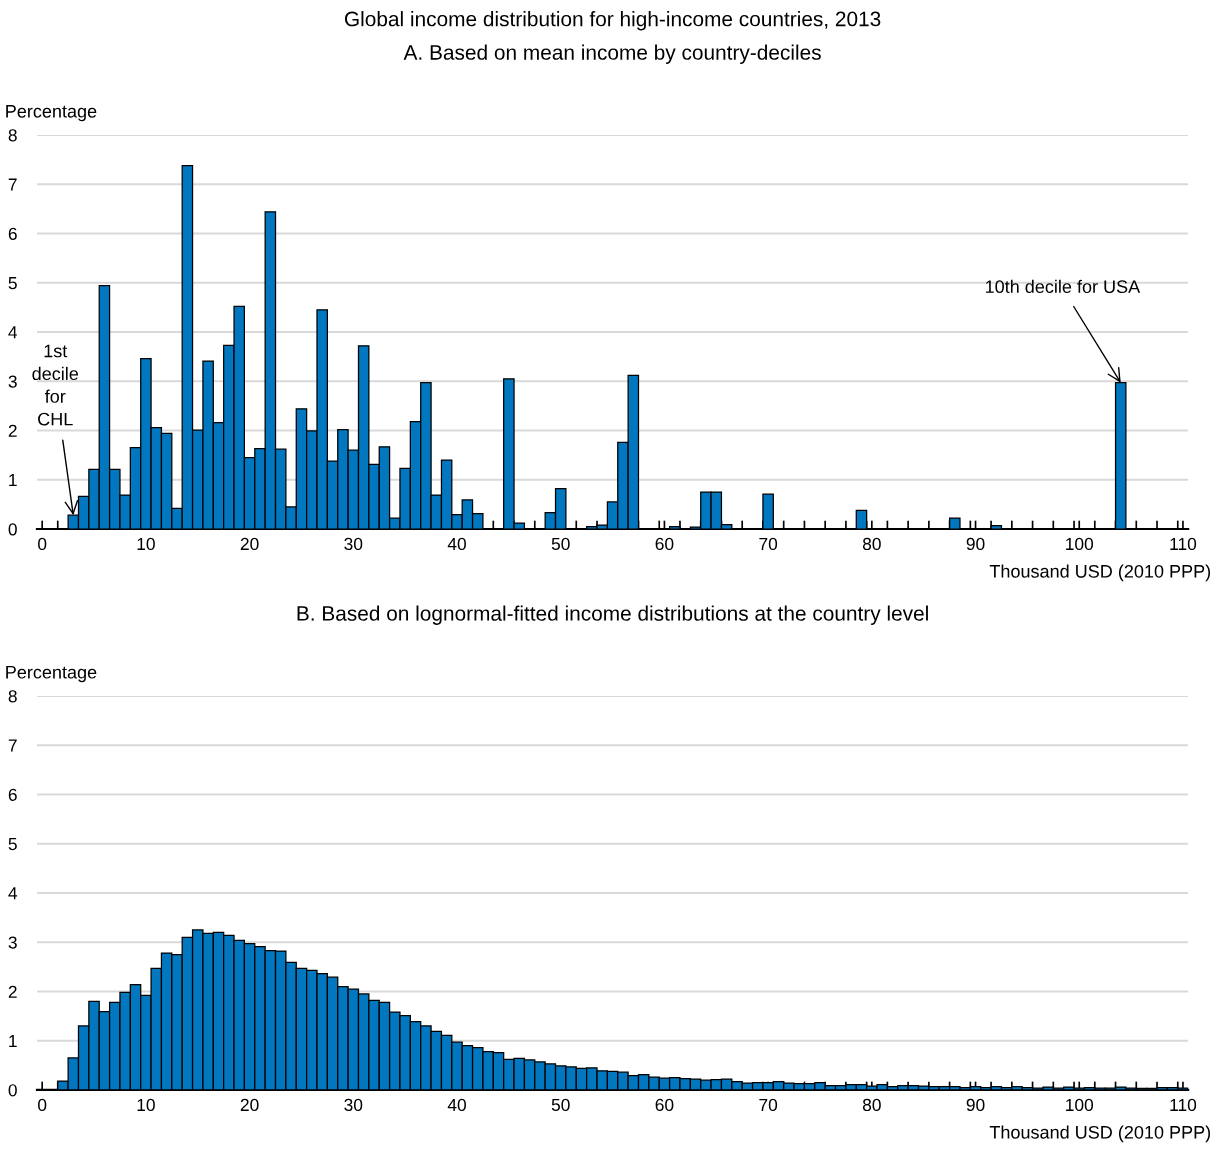  What do you see at coordinates (612, 54) in the screenshot?
I see `chart-subtitle: A. Based on mean income by country-deciles` at bounding box center [612, 54].